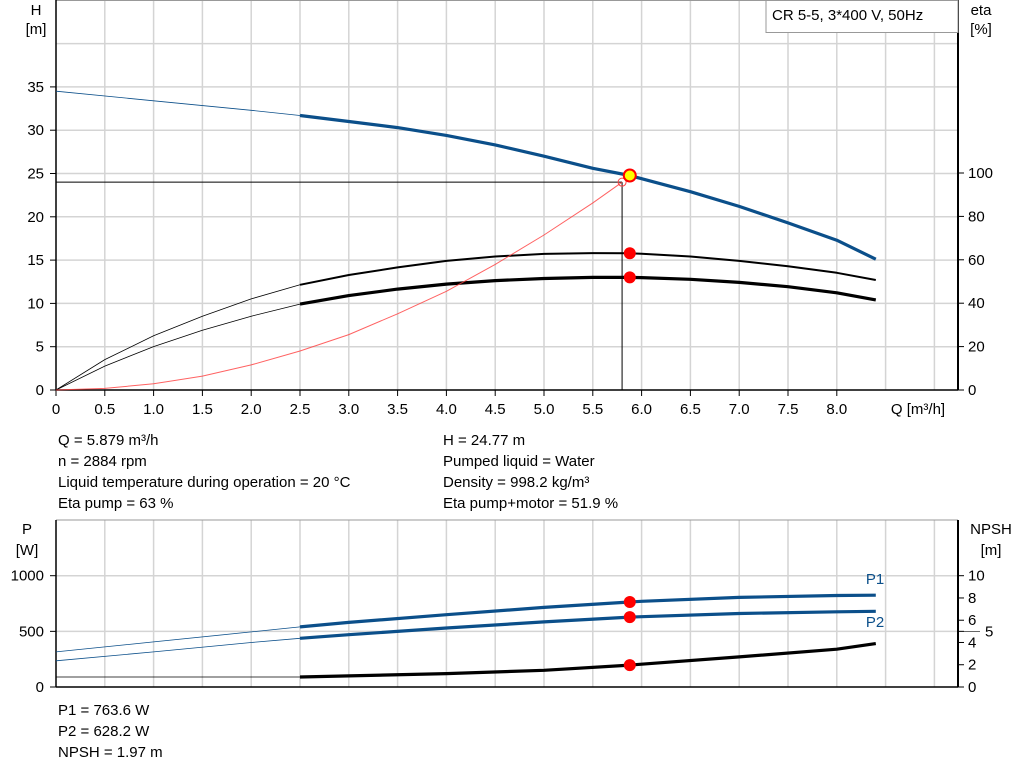 This screenshot has height=781, width=1024. I want to click on info-npsh: NPSH = 1.97 m, so click(110, 752).